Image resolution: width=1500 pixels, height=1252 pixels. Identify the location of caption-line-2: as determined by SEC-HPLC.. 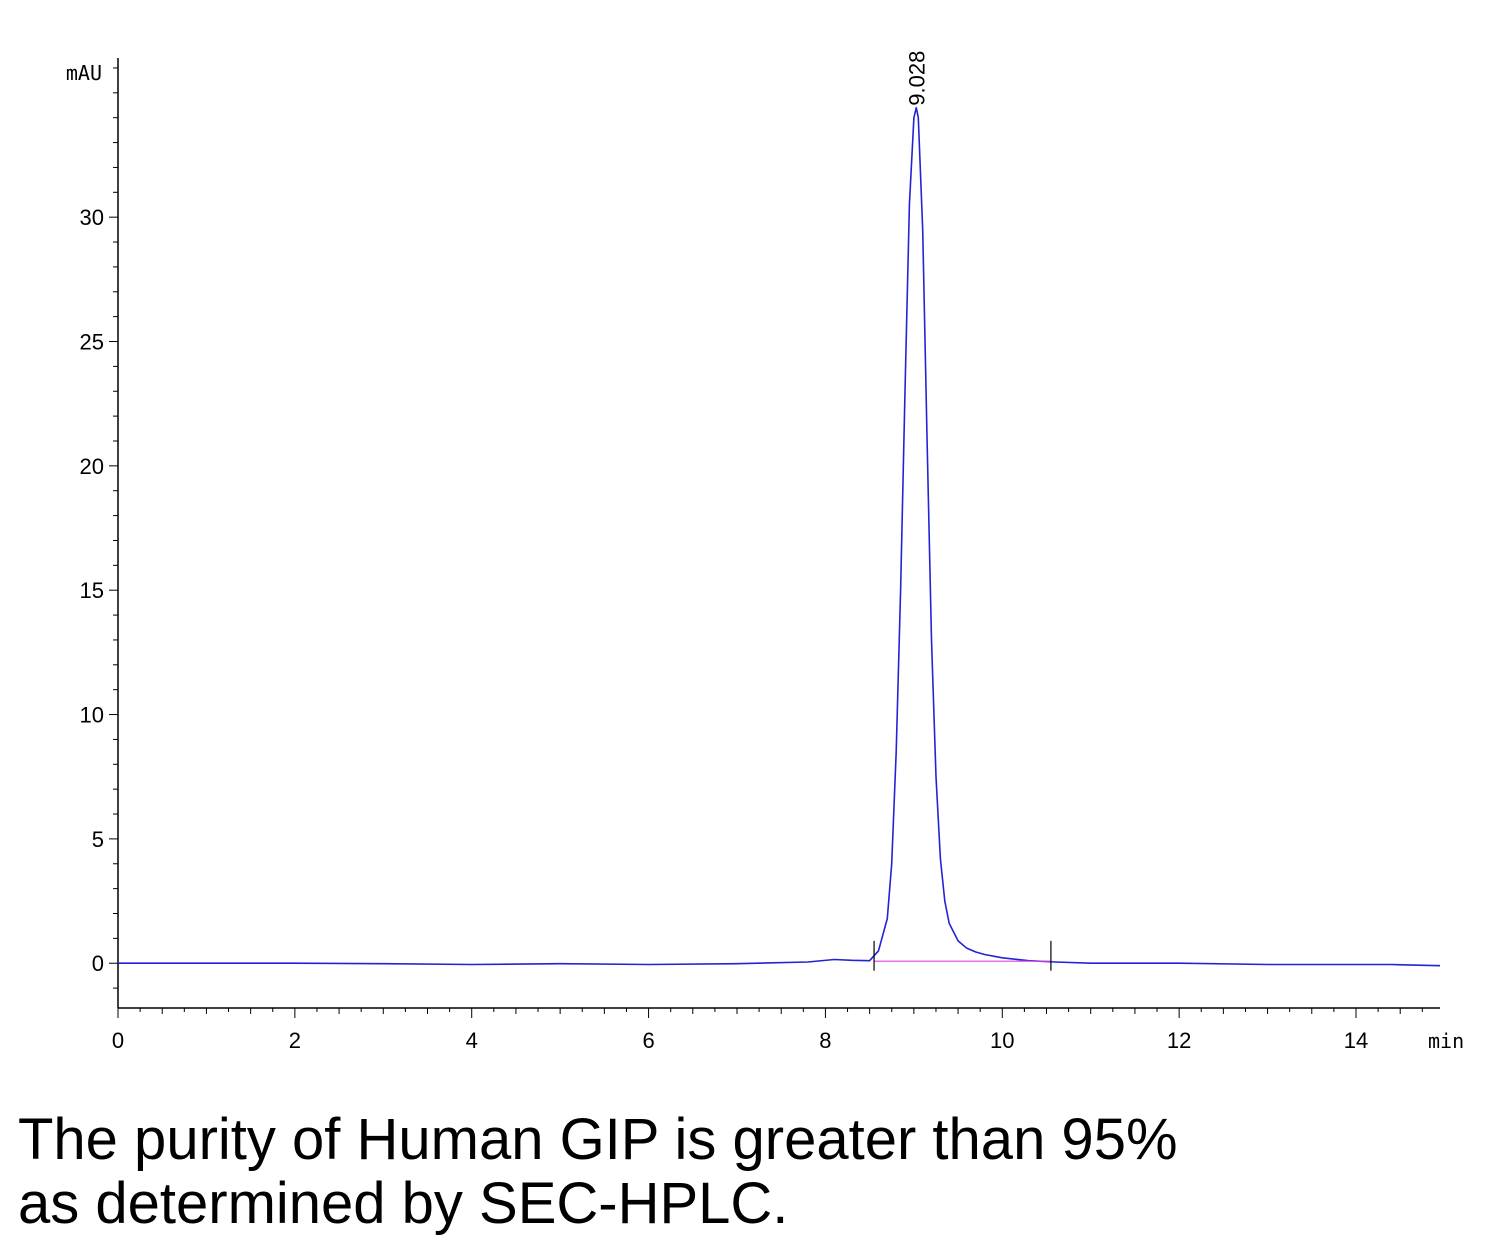
(403, 1203).